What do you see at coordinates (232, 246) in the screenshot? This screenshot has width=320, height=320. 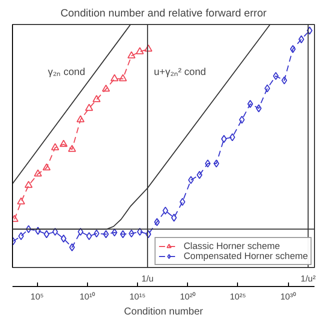 I see `legend-label: Classic Horner scheme` at bounding box center [232, 246].